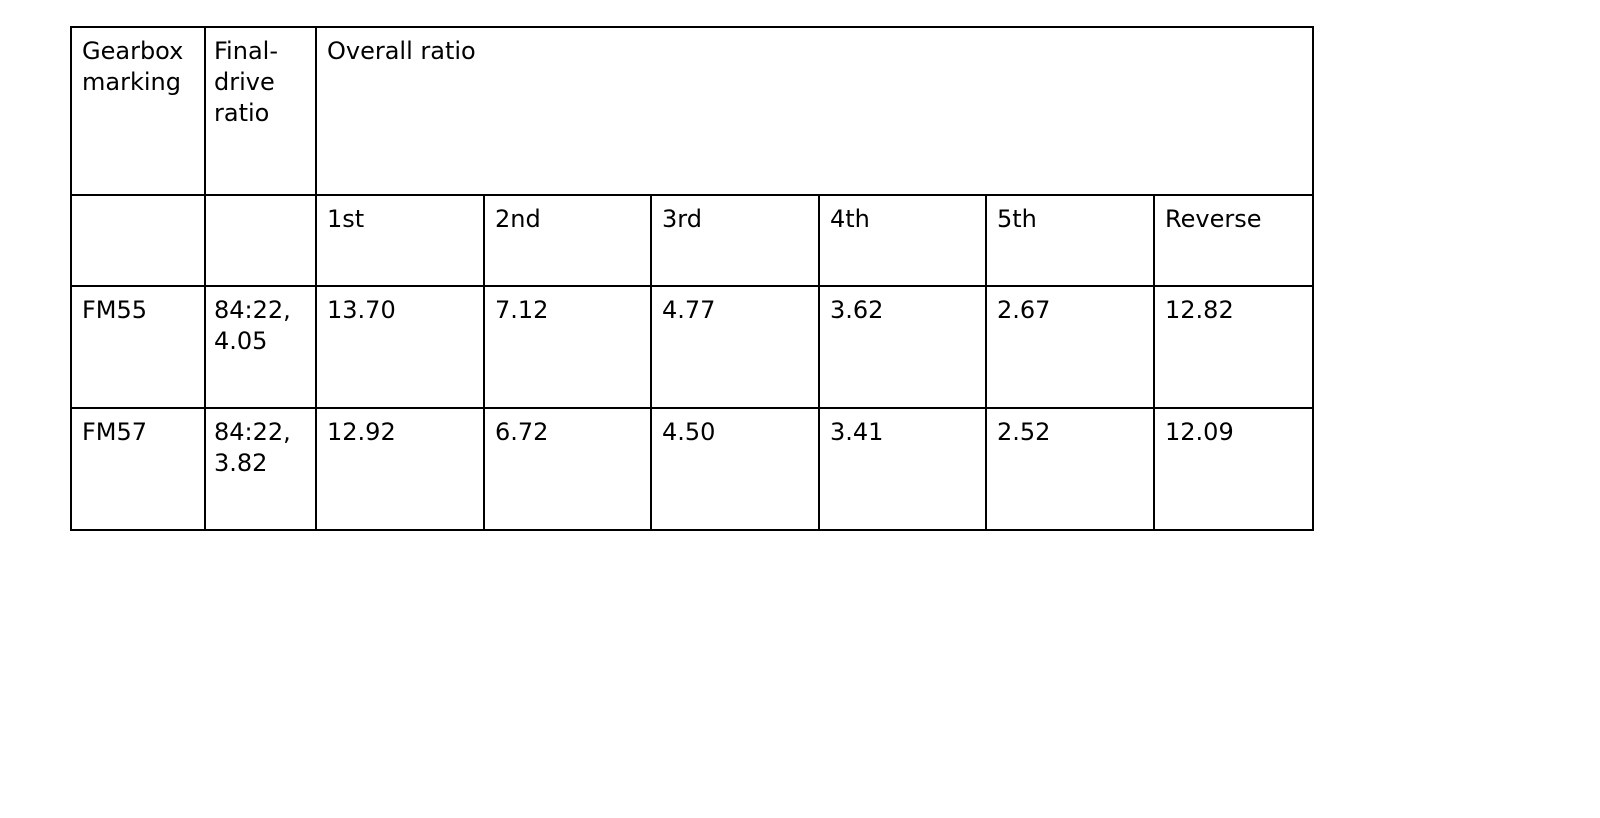 The width and height of the screenshot is (1600, 818). Describe the element at coordinates (1070, 469) in the screenshot. I see `ratio-cell: 2.52` at that location.